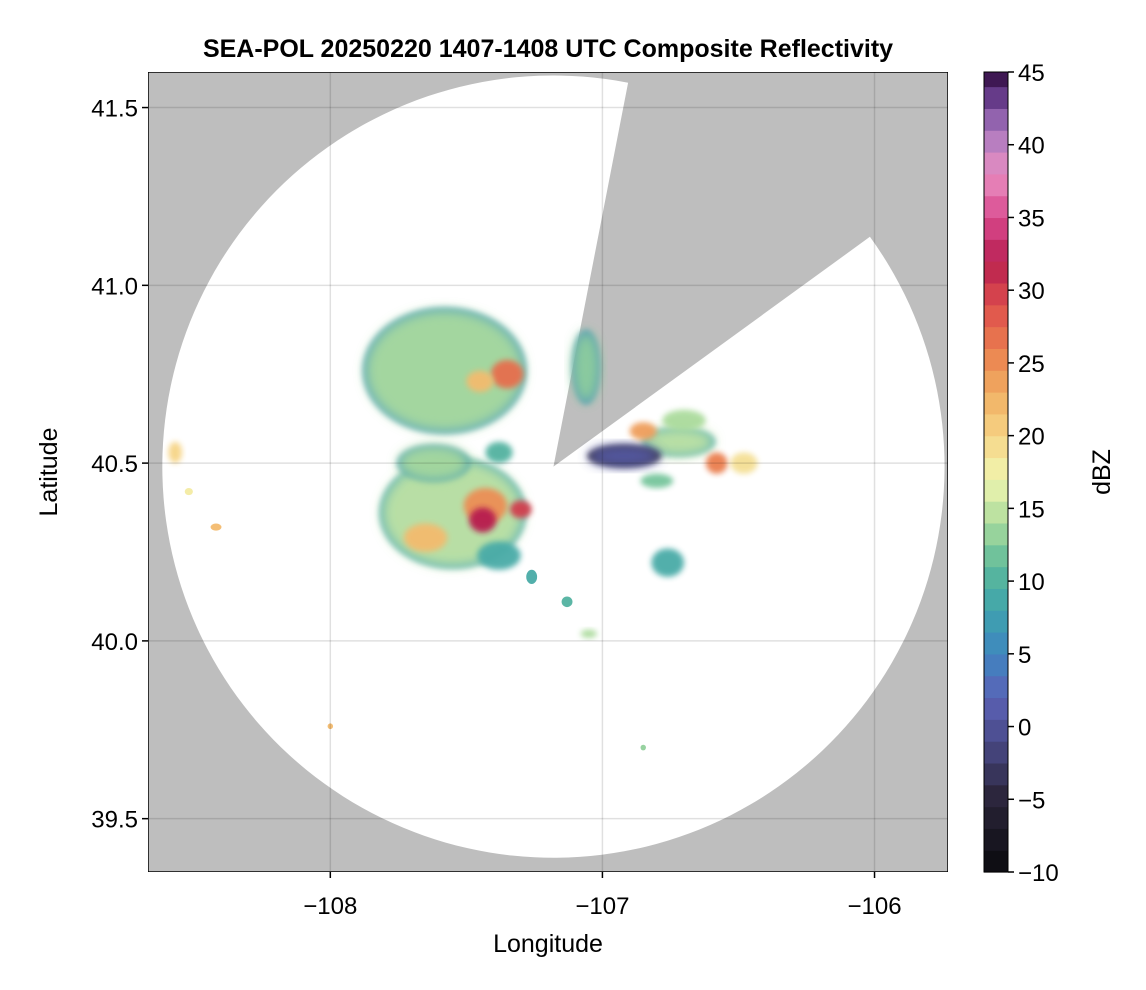 The height and width of the screenshot is (990, 1146). Describe the element at coordinates (114, 286) in the screenshot. I see `y-tick-label: 41.0` at that location.